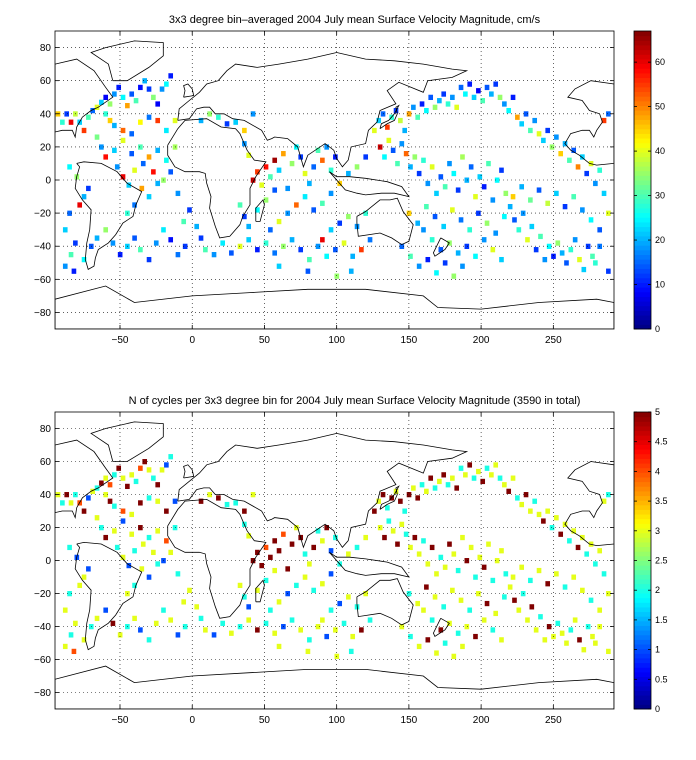 The width and height of the screenshot is (696, 760). Describe the element at coordinates (660, 240) in the screenshot. I see `colorbar-tick-label: 20` at that location.